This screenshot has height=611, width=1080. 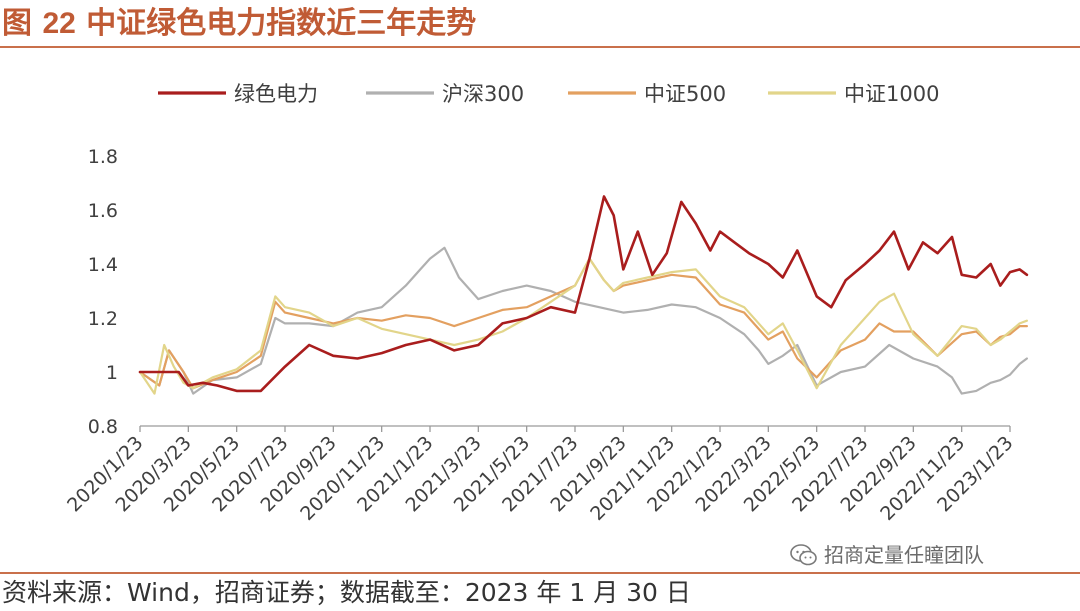 I want to click on y-tick-label: 1.8, so click(x=103, y=157).